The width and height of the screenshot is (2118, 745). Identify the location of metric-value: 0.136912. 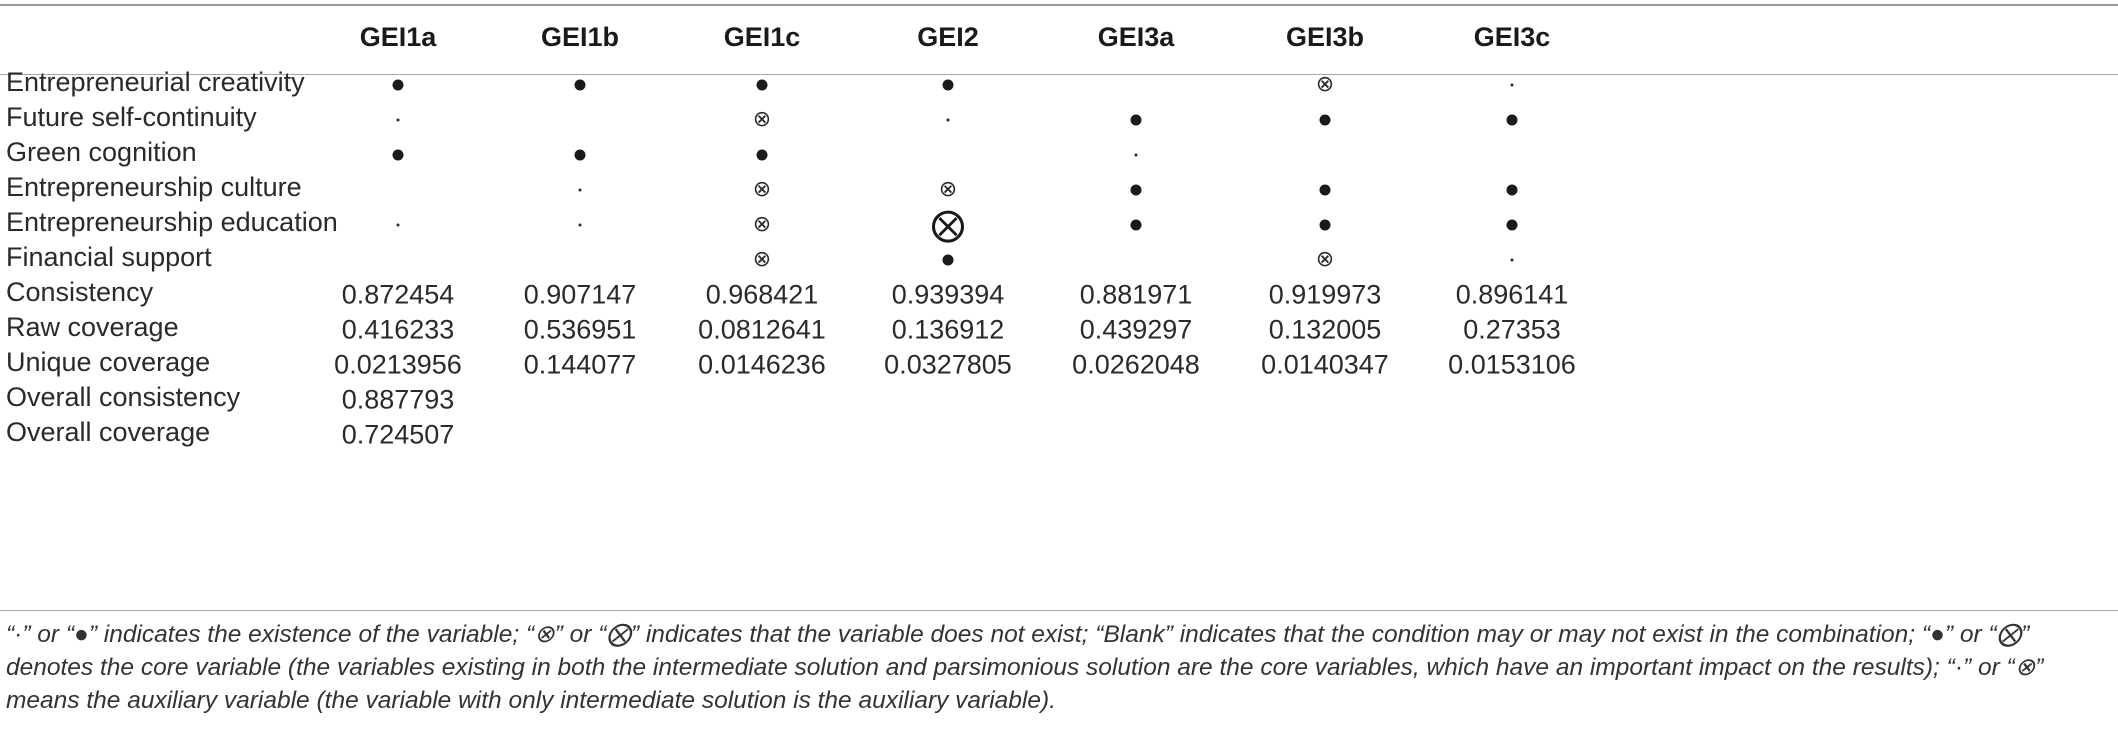
(948, 329).